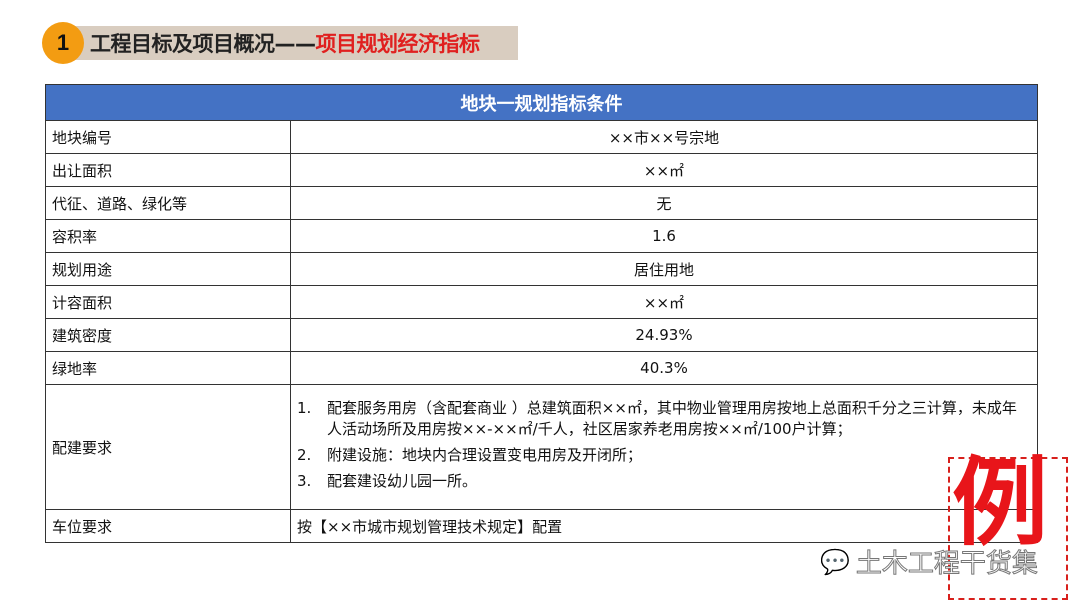 This screenshot has height=607, width=1080. I want to click on table-row-parking: 车位要求 按【××市城市规划管理技术规定】配置, so click(541, 526).